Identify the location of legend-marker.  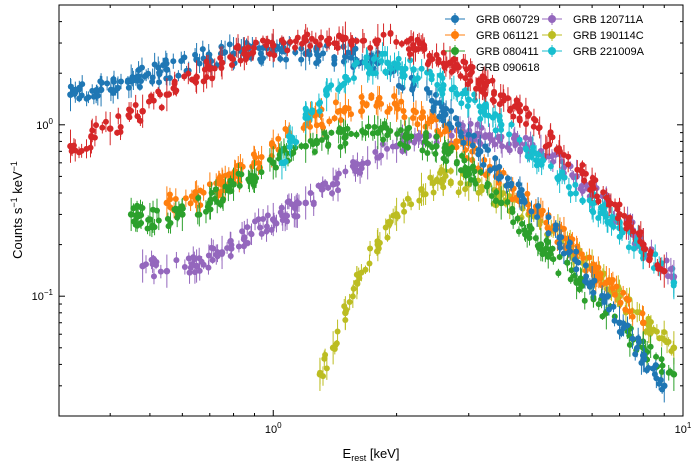
(455, 35).